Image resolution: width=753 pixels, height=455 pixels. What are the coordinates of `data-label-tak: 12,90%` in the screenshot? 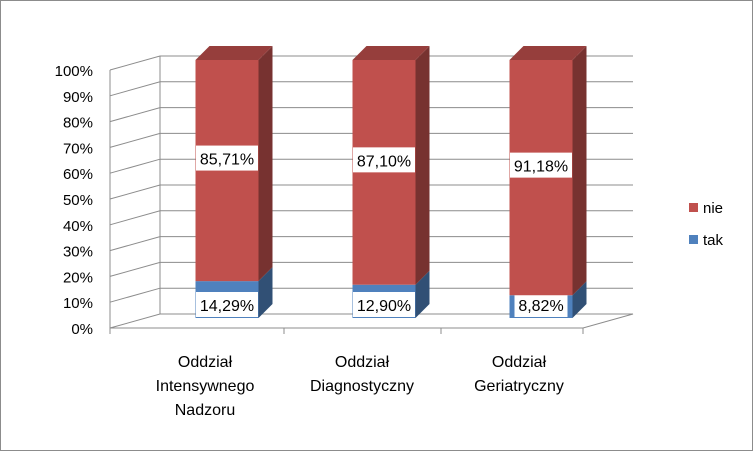 It's located at (384, 306).